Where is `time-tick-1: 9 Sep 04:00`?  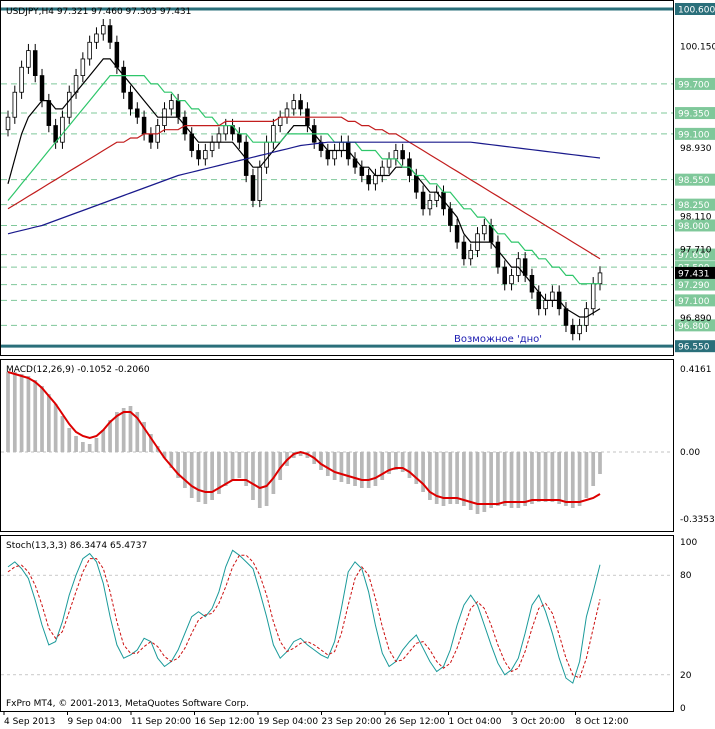 time-tick-1: 9 Sep 04:00 is located at coordinates (95, 722).